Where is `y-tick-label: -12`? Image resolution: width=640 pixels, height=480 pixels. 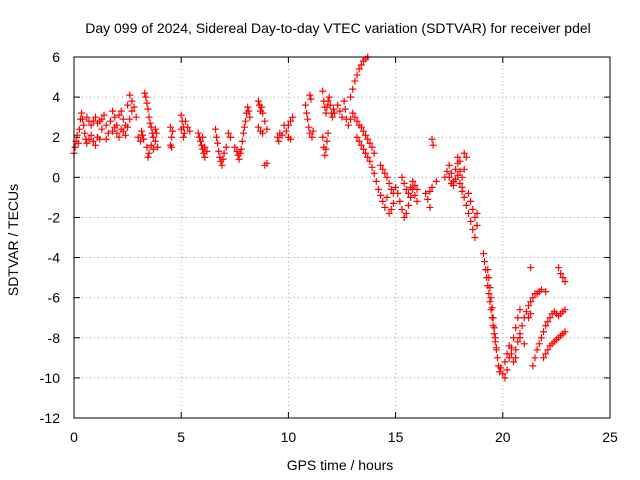
y-tick-label: -12 is located at coordinates (50, 418).